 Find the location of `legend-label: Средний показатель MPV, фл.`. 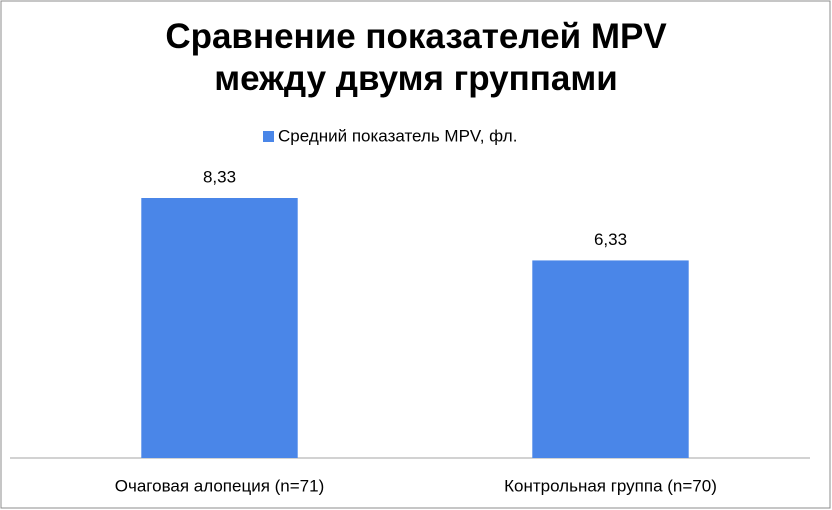

legend-label: Средний показатель MPV, фл. is located at coordinates (397, 135).